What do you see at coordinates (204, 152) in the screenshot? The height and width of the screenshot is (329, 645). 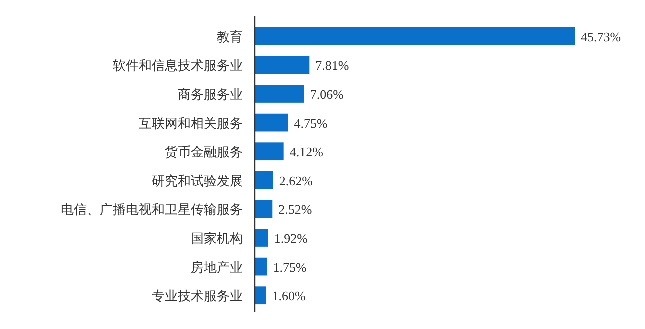 I see `y-tick-label: 货币金融服务` at bounding box center [204, 152].